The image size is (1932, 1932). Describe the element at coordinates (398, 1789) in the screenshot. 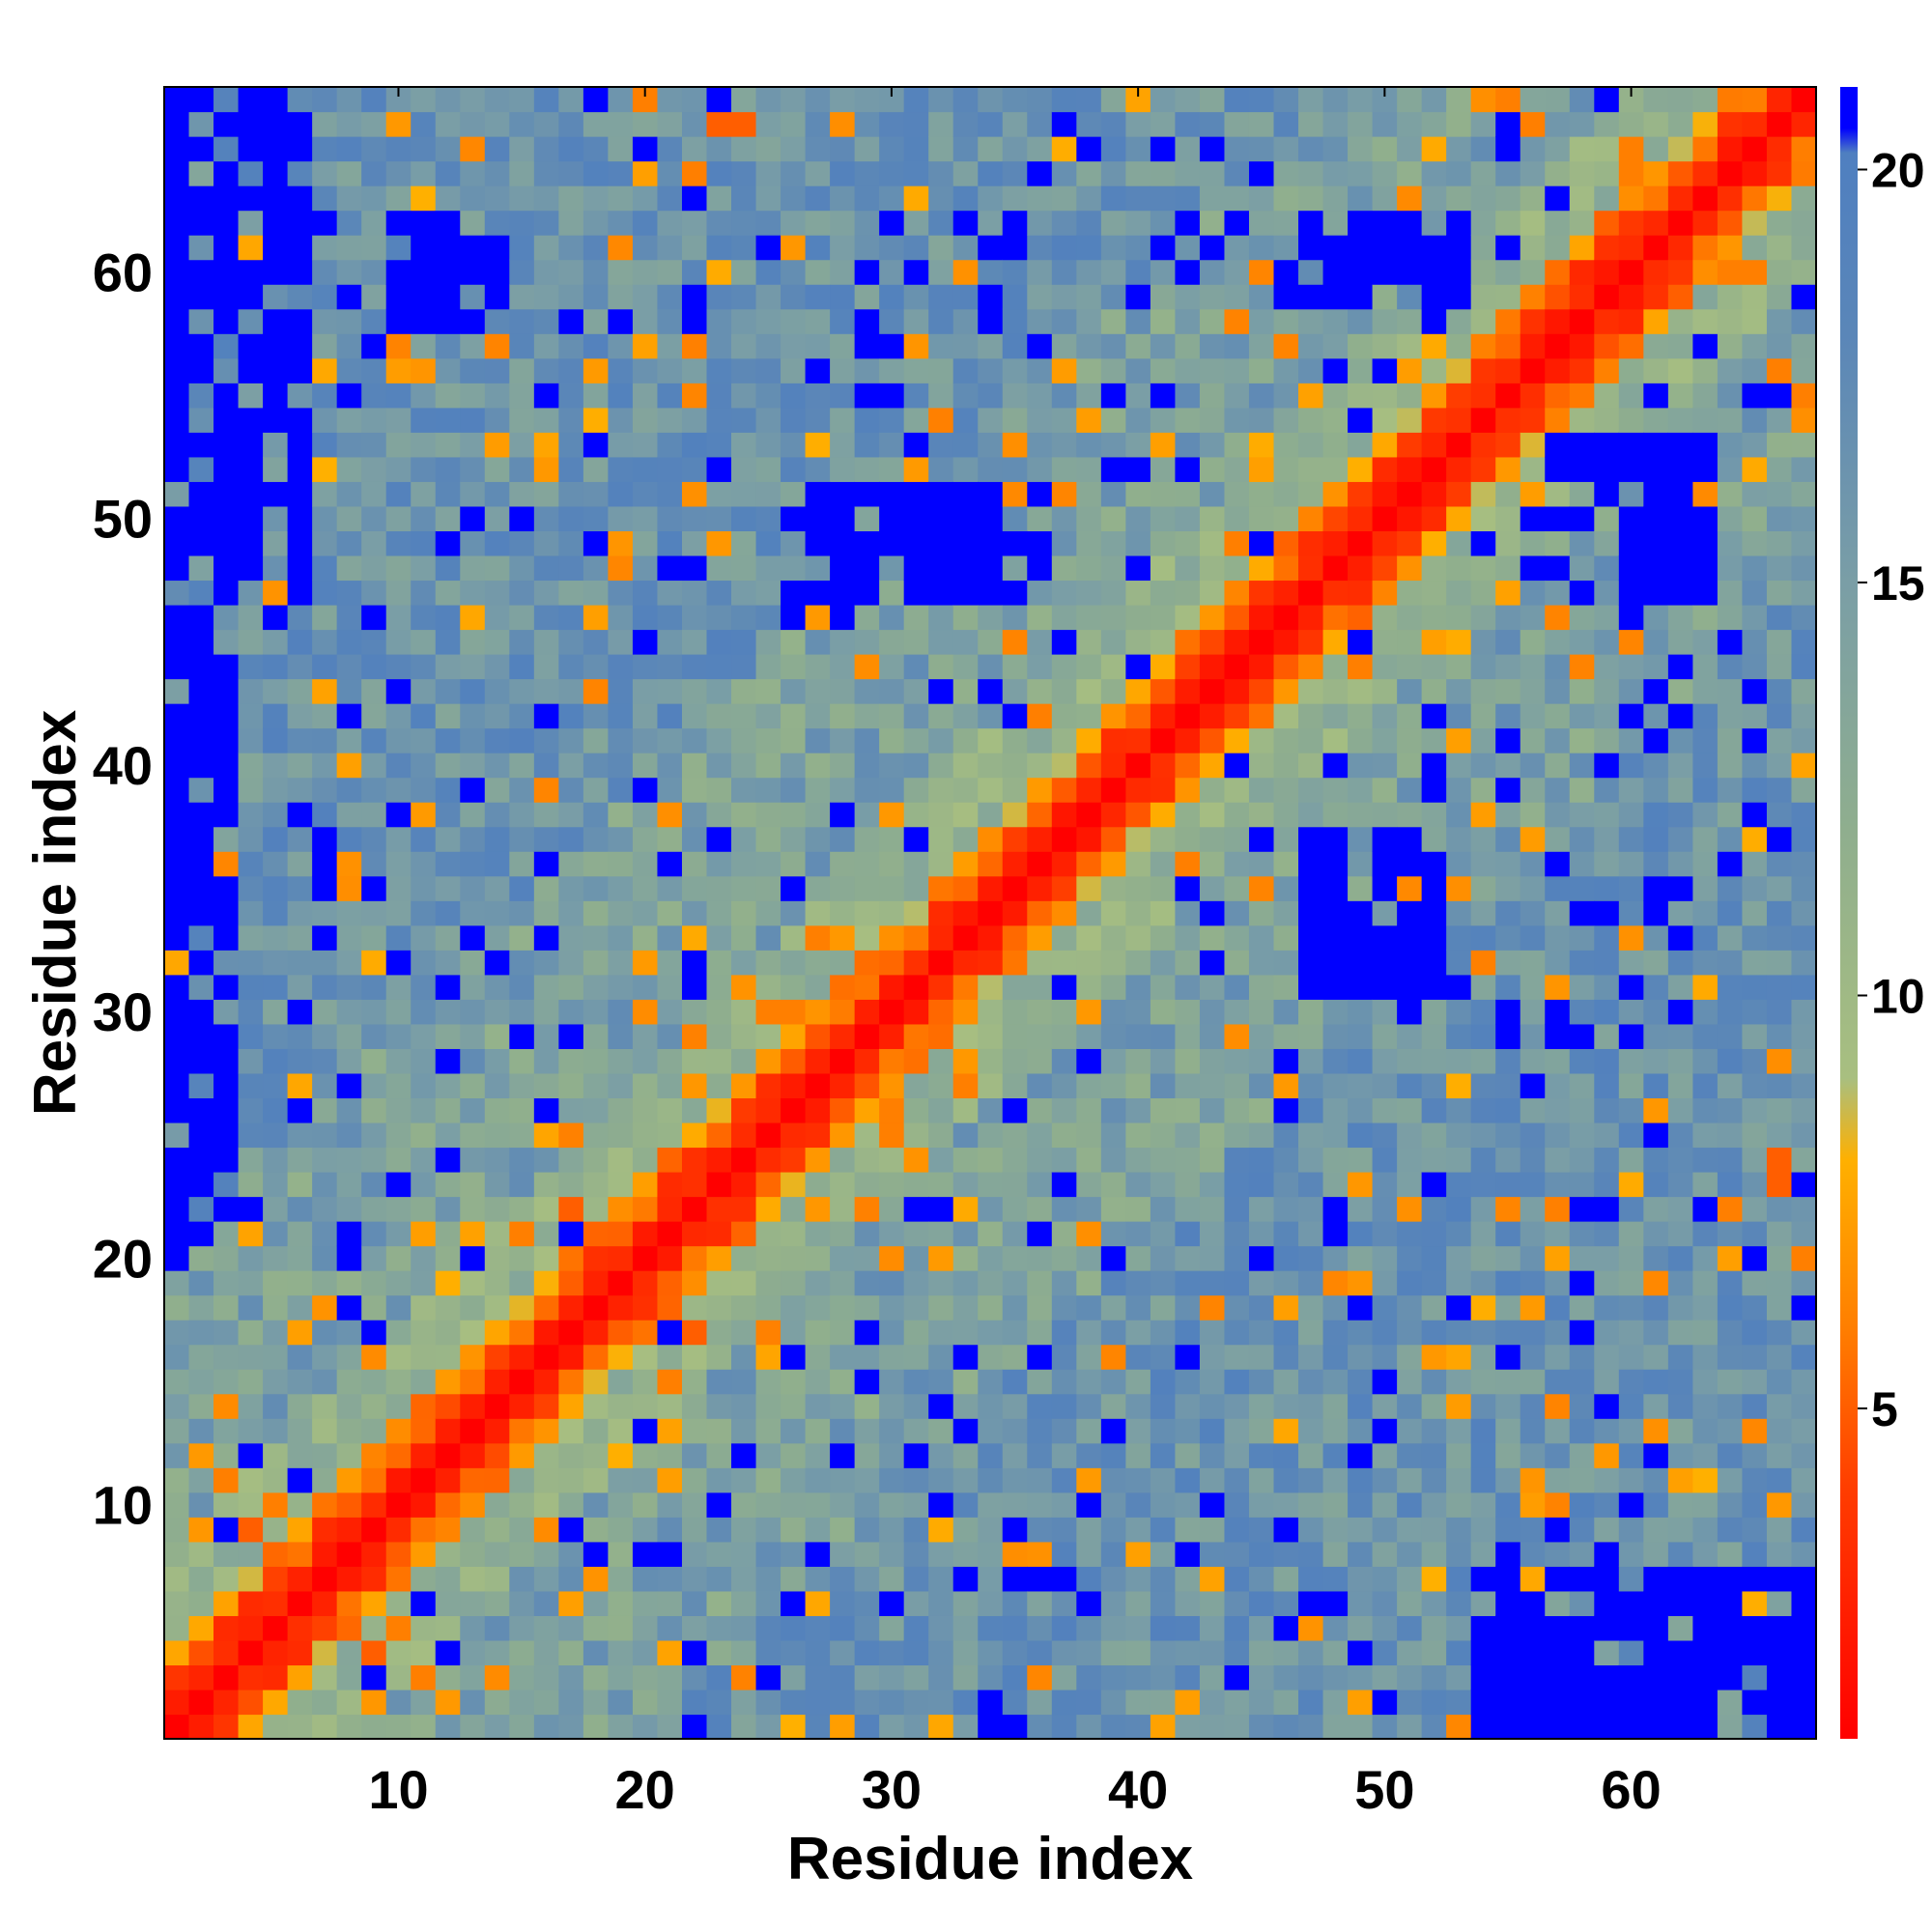

I see `x-tick-label: 10` at that location.